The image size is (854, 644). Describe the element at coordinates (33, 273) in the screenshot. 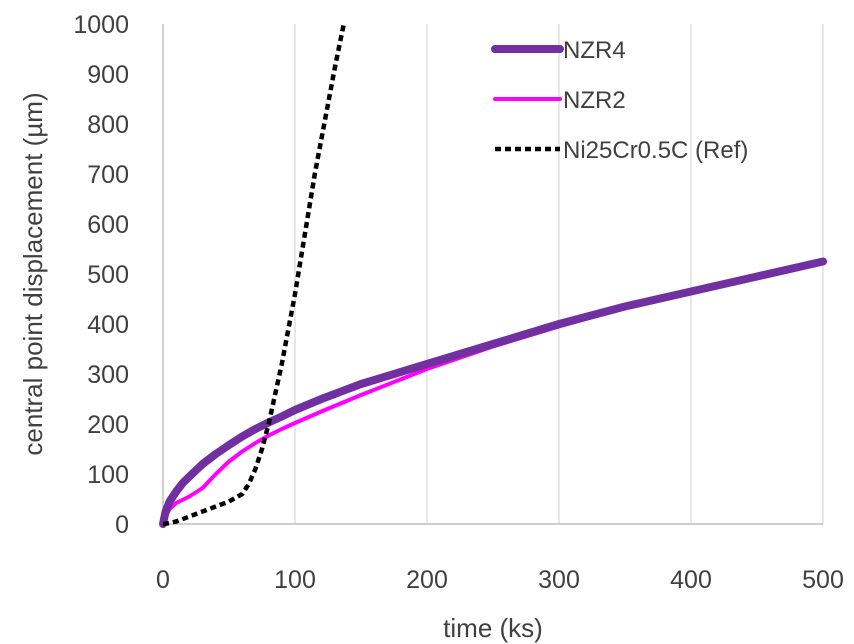

I see `y-axis-title: central point displacement (µm)` at that location.